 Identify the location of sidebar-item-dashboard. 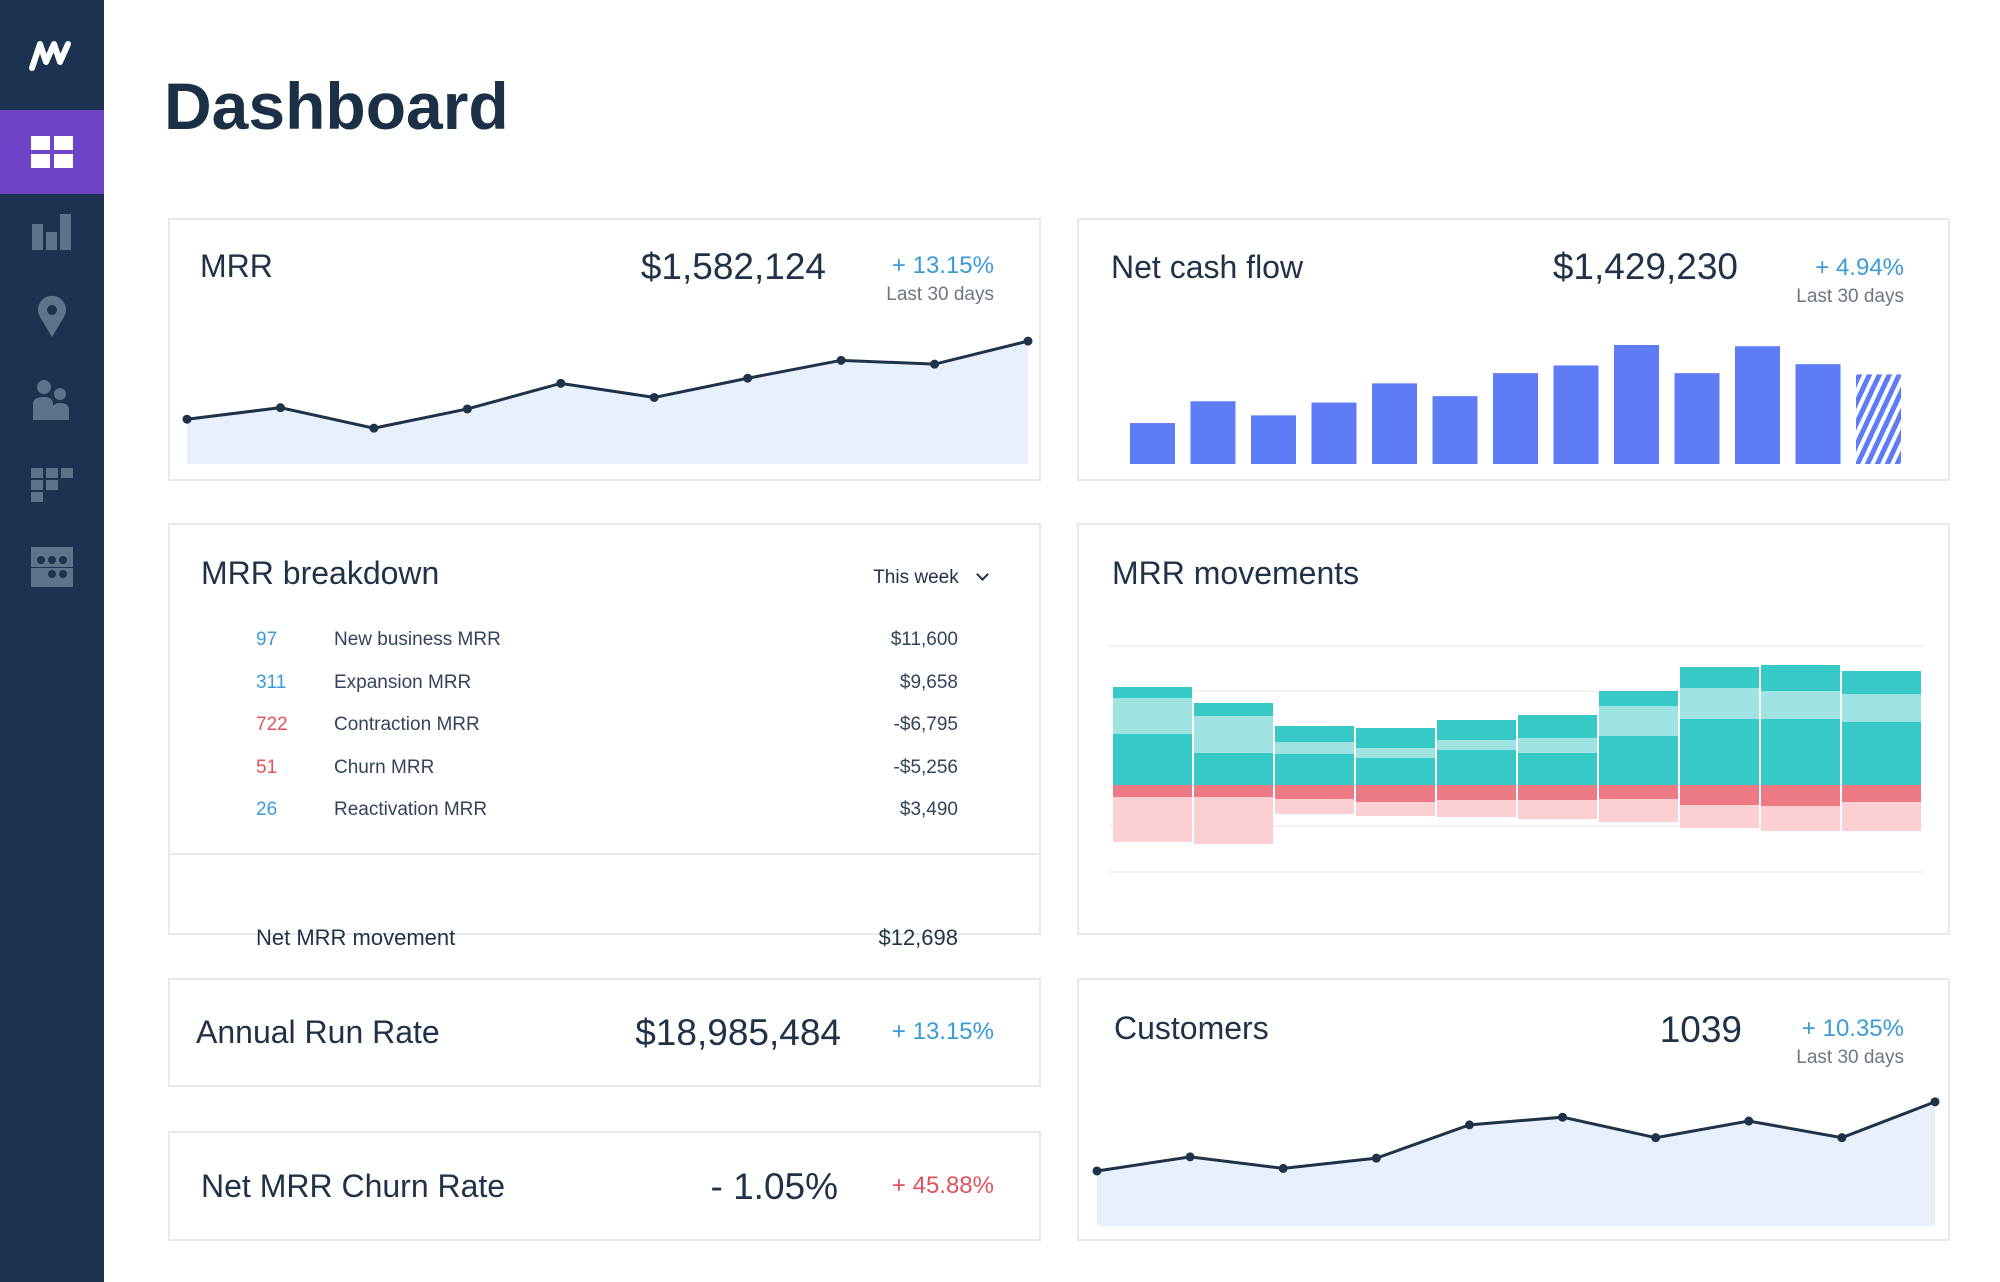
(52, 152).